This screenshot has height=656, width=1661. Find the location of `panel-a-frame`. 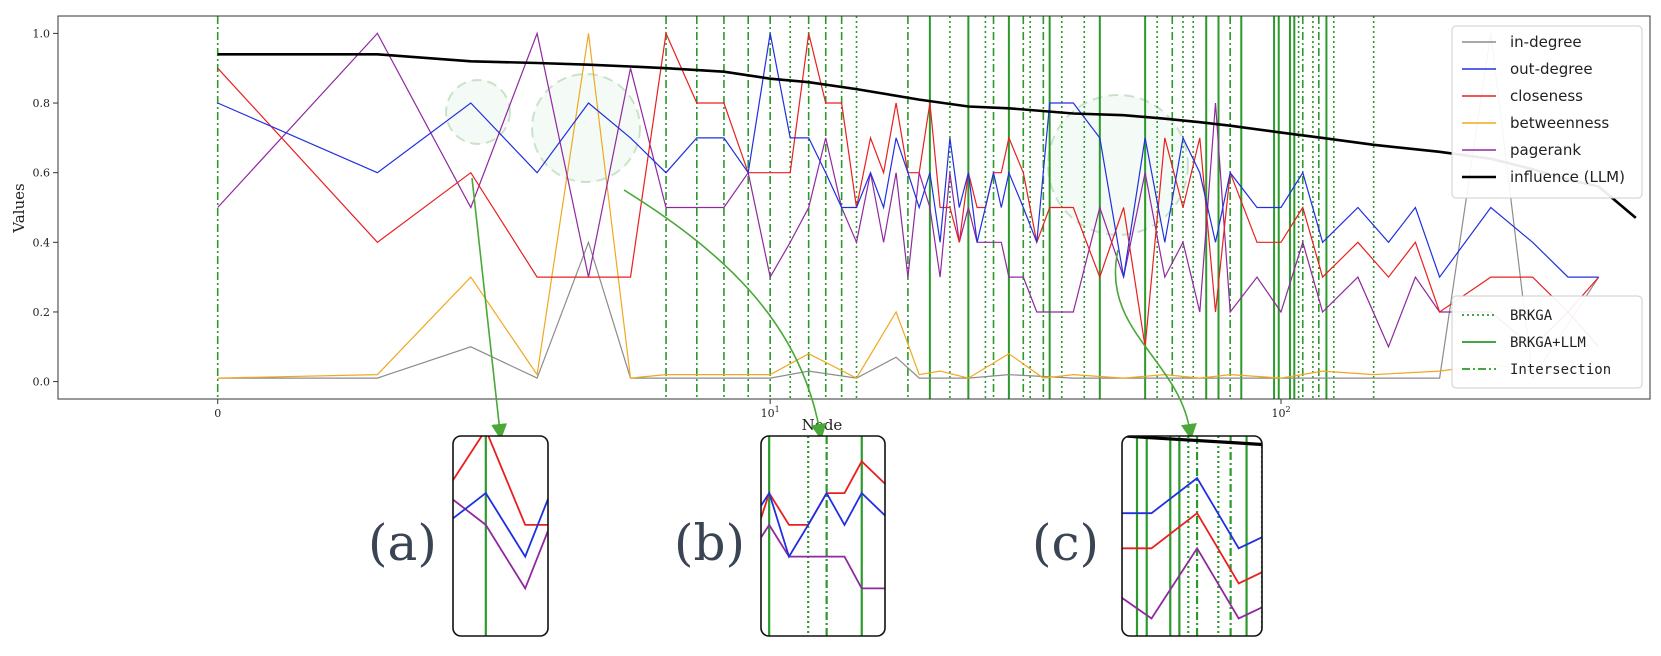

panel-a-frame is located at coordinates (500, 536).